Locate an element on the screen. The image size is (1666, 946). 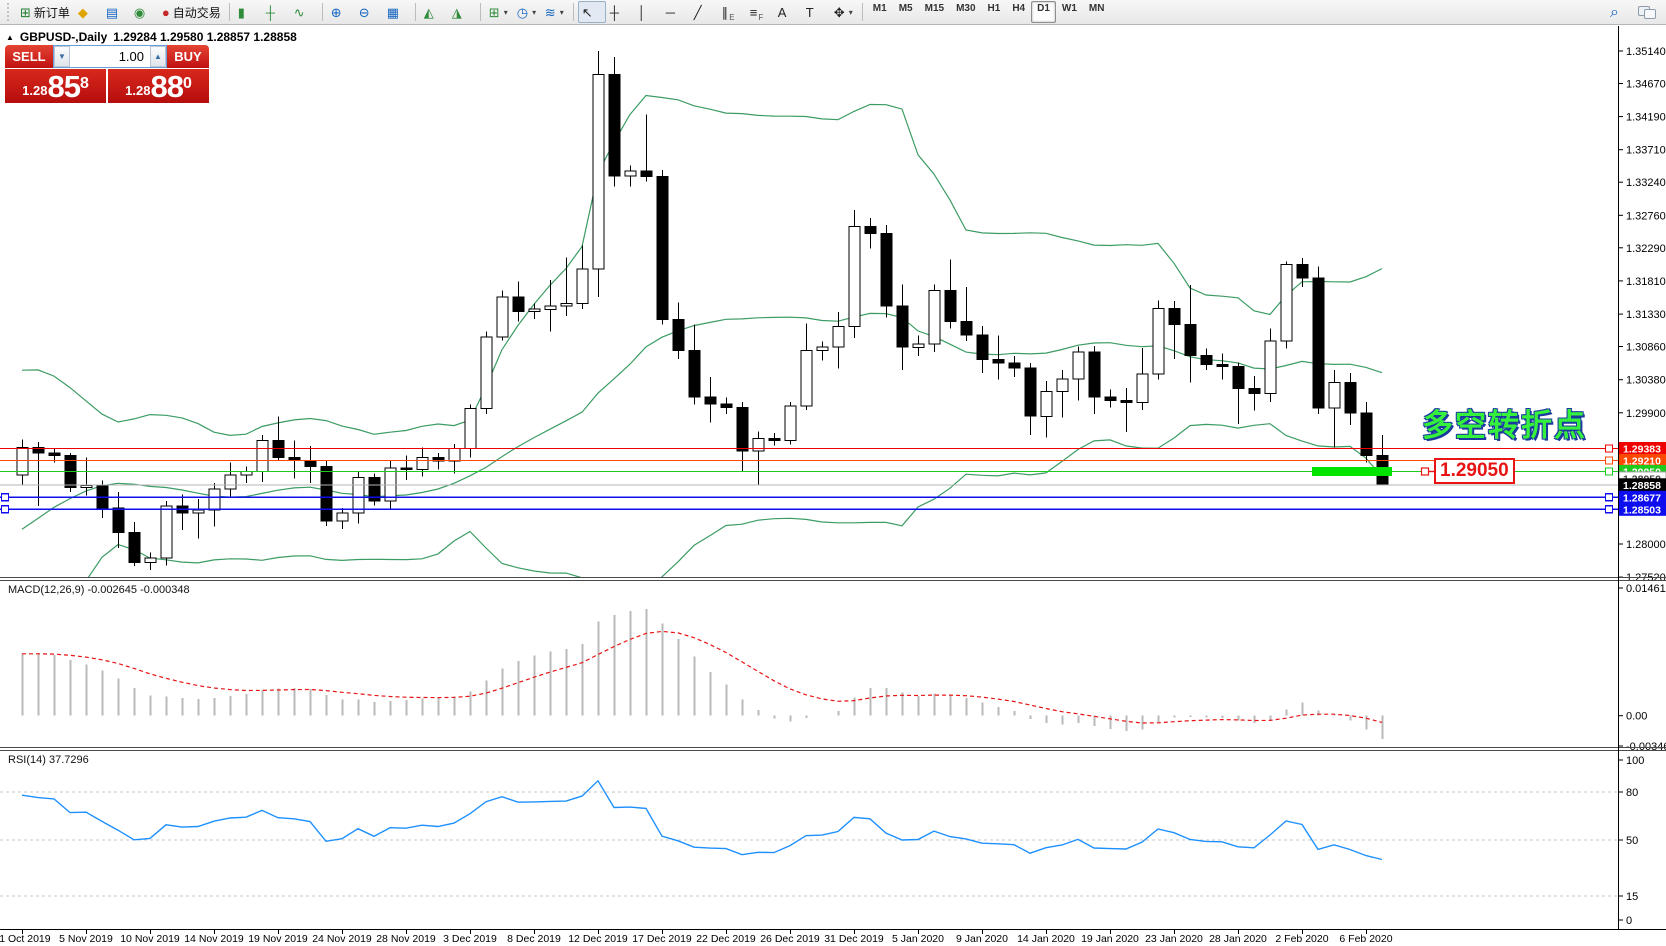
buy-button: BUY is located at coordinates (188, 56).